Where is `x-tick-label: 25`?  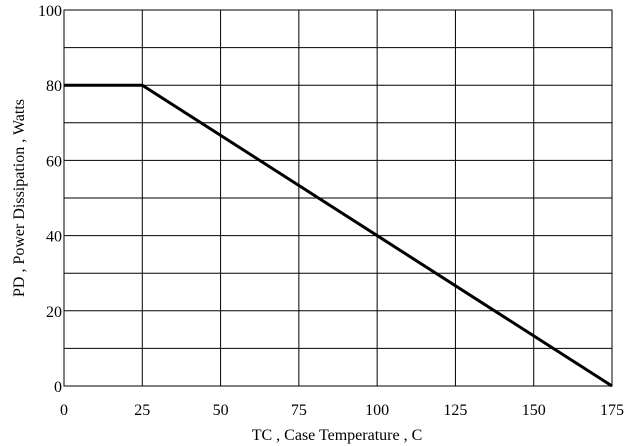 x-tick-label: 25 is located at coordinates (142, 410).